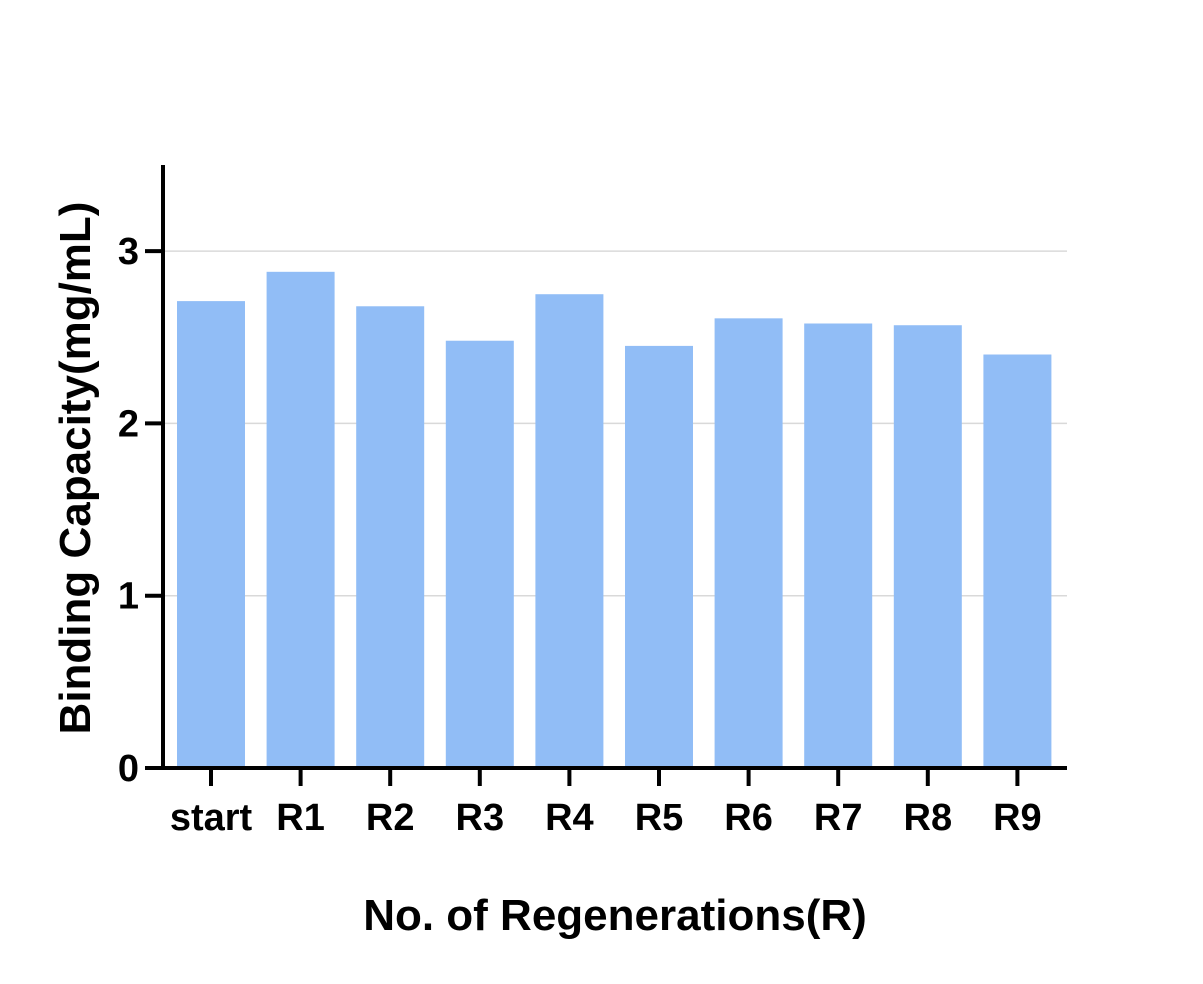 Image resolution: width=1203 pixels, height=984 pixels. What do you see at coordinates (1017, 560) in the screenshot?
I see `bar-R9` at bounding box center [1017, 560].